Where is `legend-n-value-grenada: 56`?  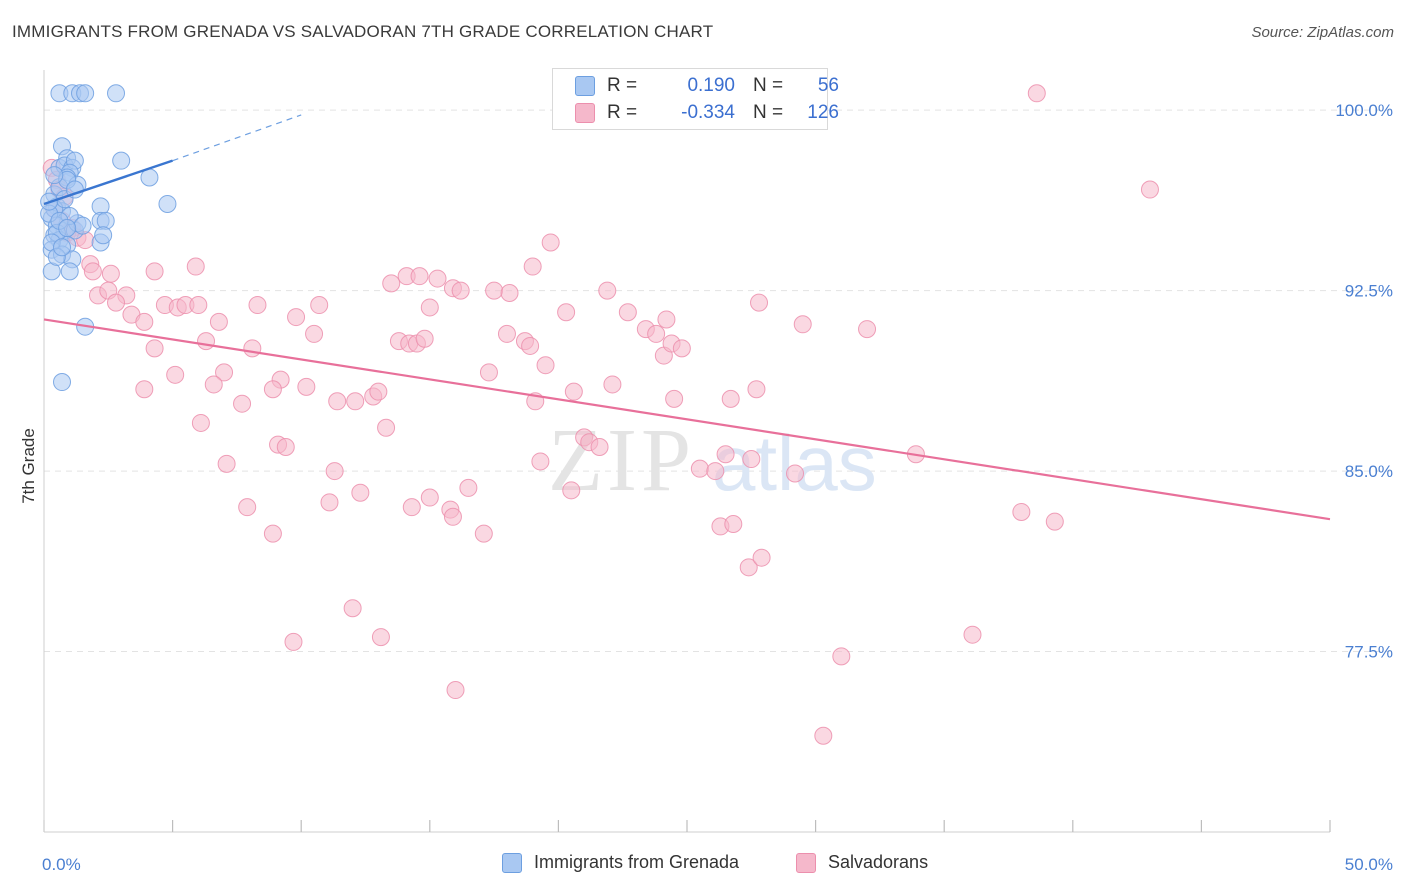
legend-n-value-grenada: 56 is located at coordinates (828, 85).